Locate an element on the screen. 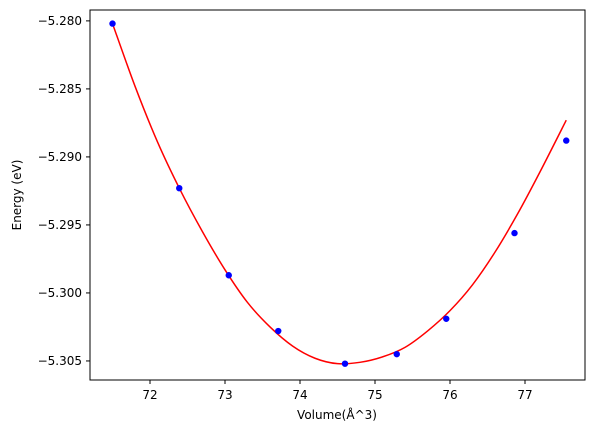 Image resolution: width=596 pixels, height=433 pixels. x-axis-label: Volume(Å^3) is located at coordinates (337, 414).